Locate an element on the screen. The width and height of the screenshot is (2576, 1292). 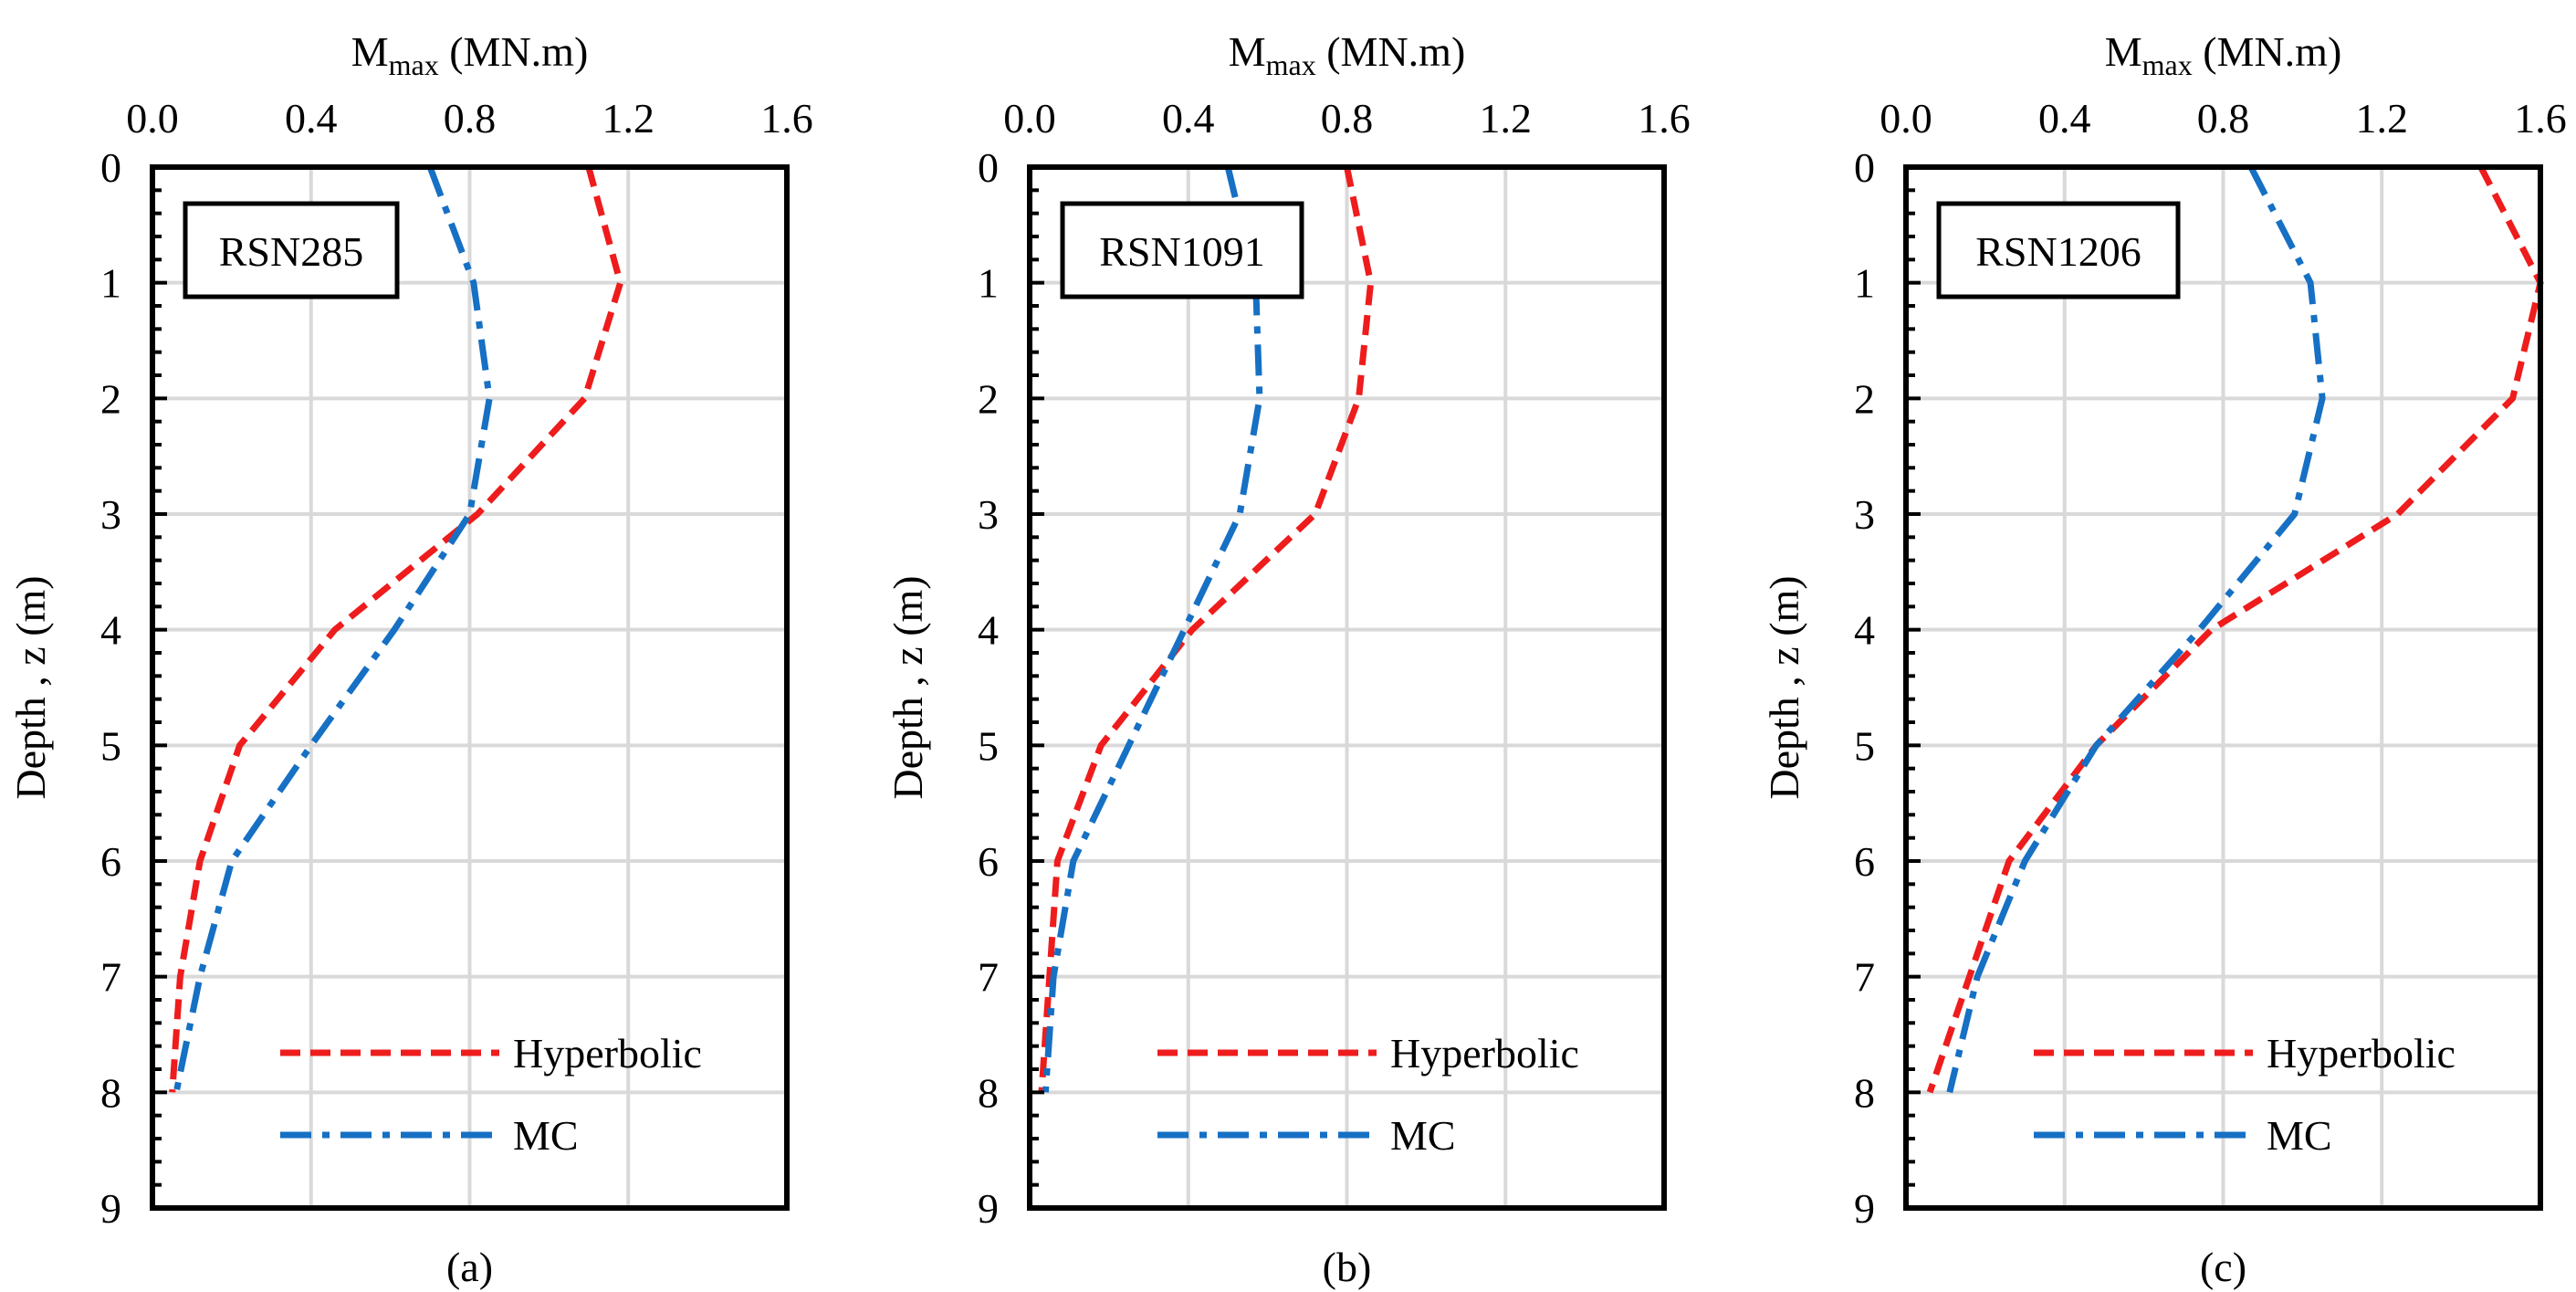
record-label: RSN1091 is located at coordinates (1181, 251).